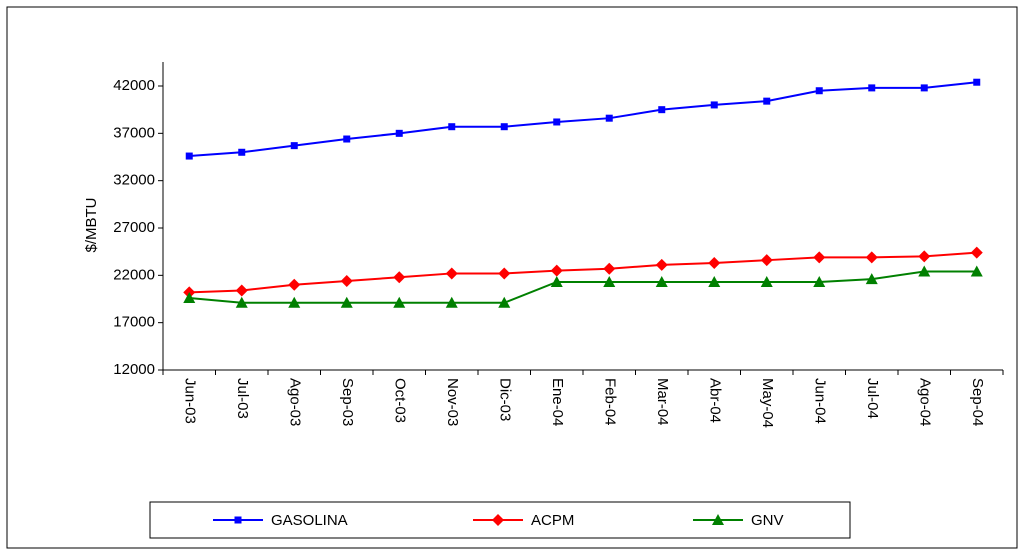 This screenshot has height=559, width=1025. What do you see at coordinates (134, 274) in the screenshot?
I see `y-tick-label: 22000` at bounding box center [134, 274].